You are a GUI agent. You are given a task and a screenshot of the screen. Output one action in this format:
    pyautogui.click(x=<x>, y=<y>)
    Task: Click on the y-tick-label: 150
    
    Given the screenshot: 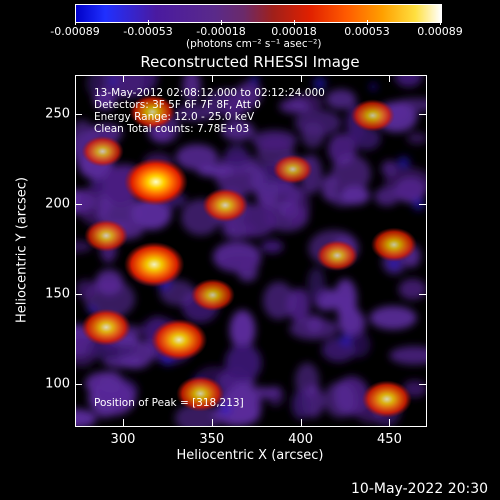 What is the action you would take?
    pyautogui.click(x=57, y=294)
    